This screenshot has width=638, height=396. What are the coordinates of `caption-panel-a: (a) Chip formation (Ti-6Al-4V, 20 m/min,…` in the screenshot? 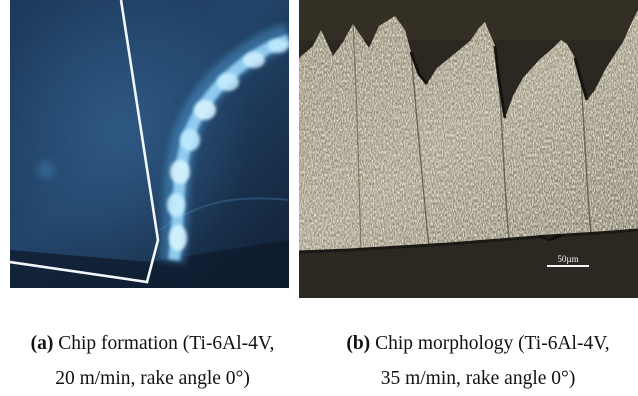 It's located at (152, 361).